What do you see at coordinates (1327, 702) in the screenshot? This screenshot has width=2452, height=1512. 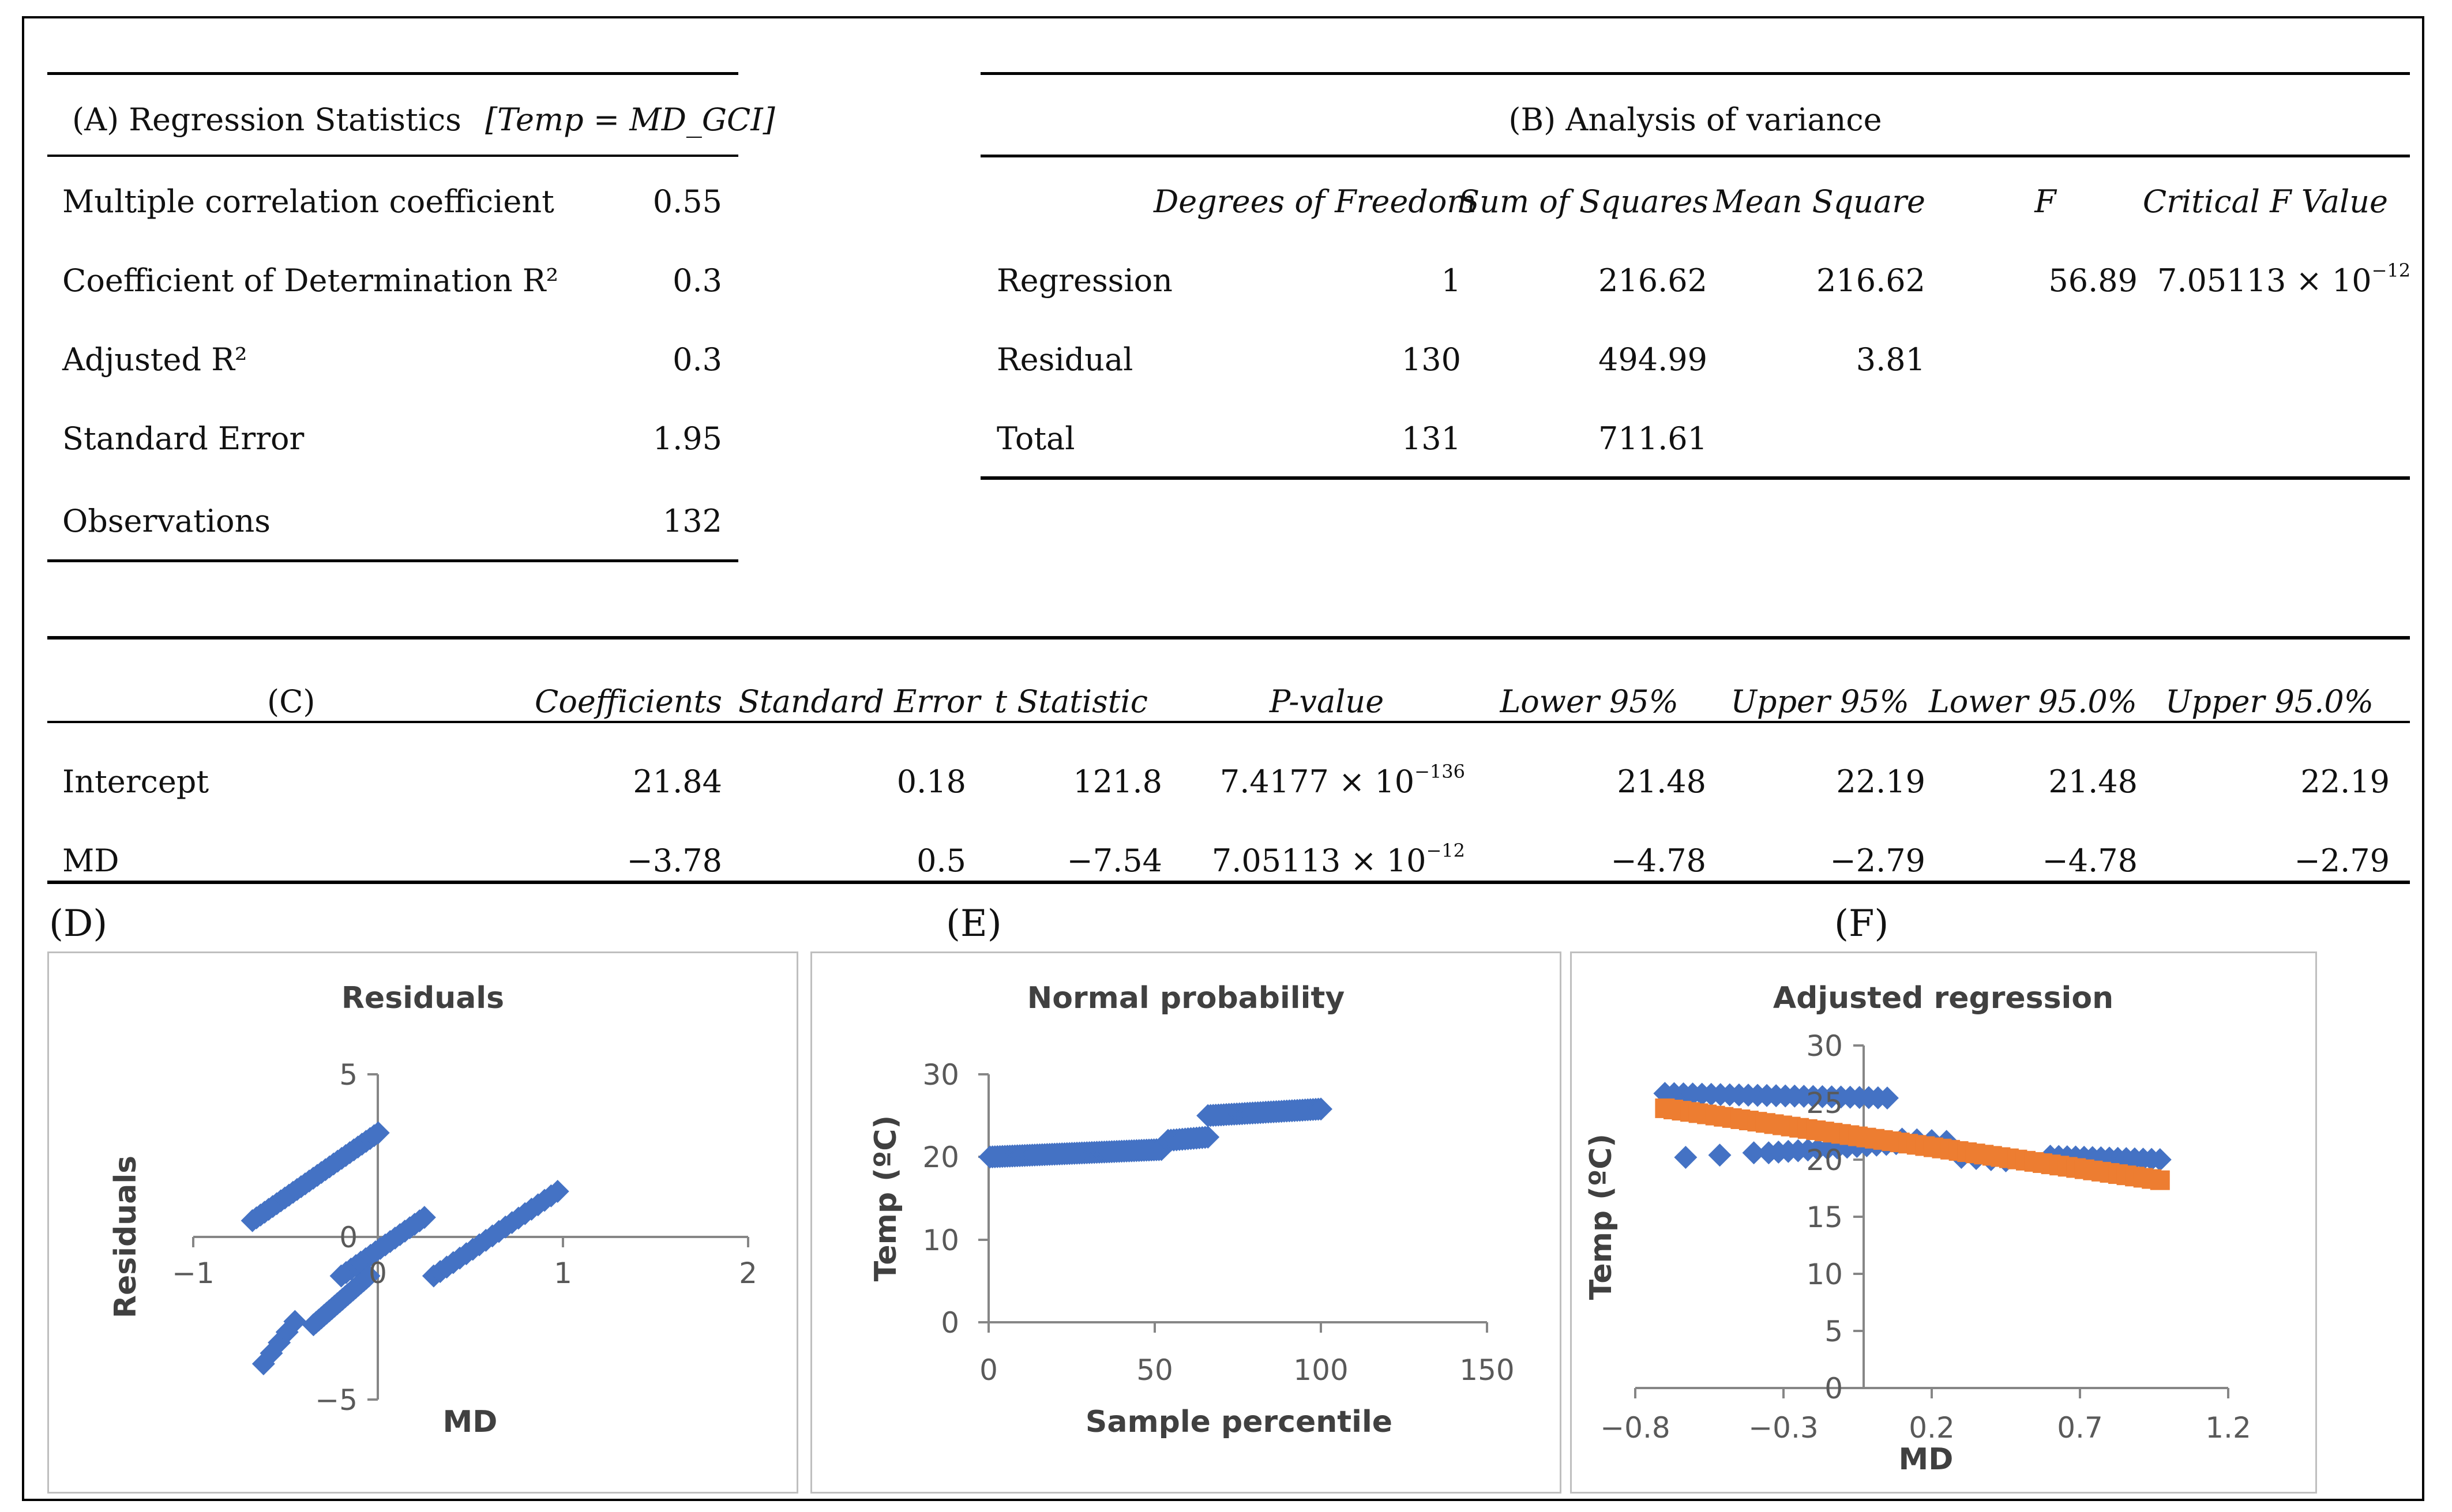 I see `table-c-col-header: P-value` at bounding box center [1327, 702].